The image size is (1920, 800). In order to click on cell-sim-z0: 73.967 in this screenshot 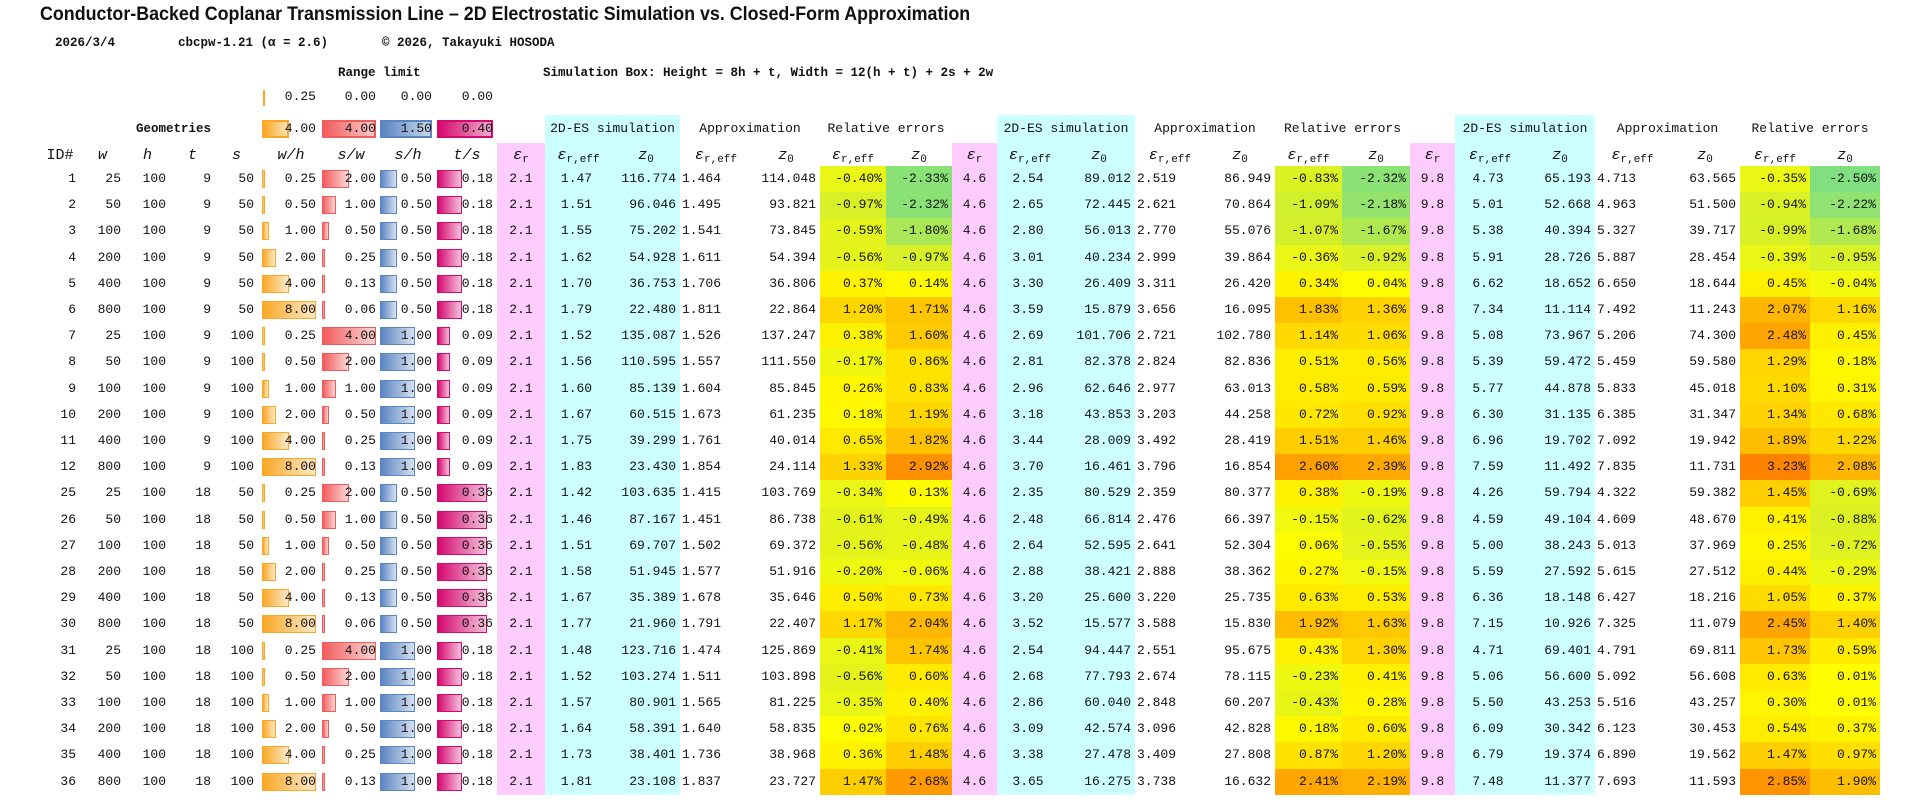, I will do `click(1567, 336)`.